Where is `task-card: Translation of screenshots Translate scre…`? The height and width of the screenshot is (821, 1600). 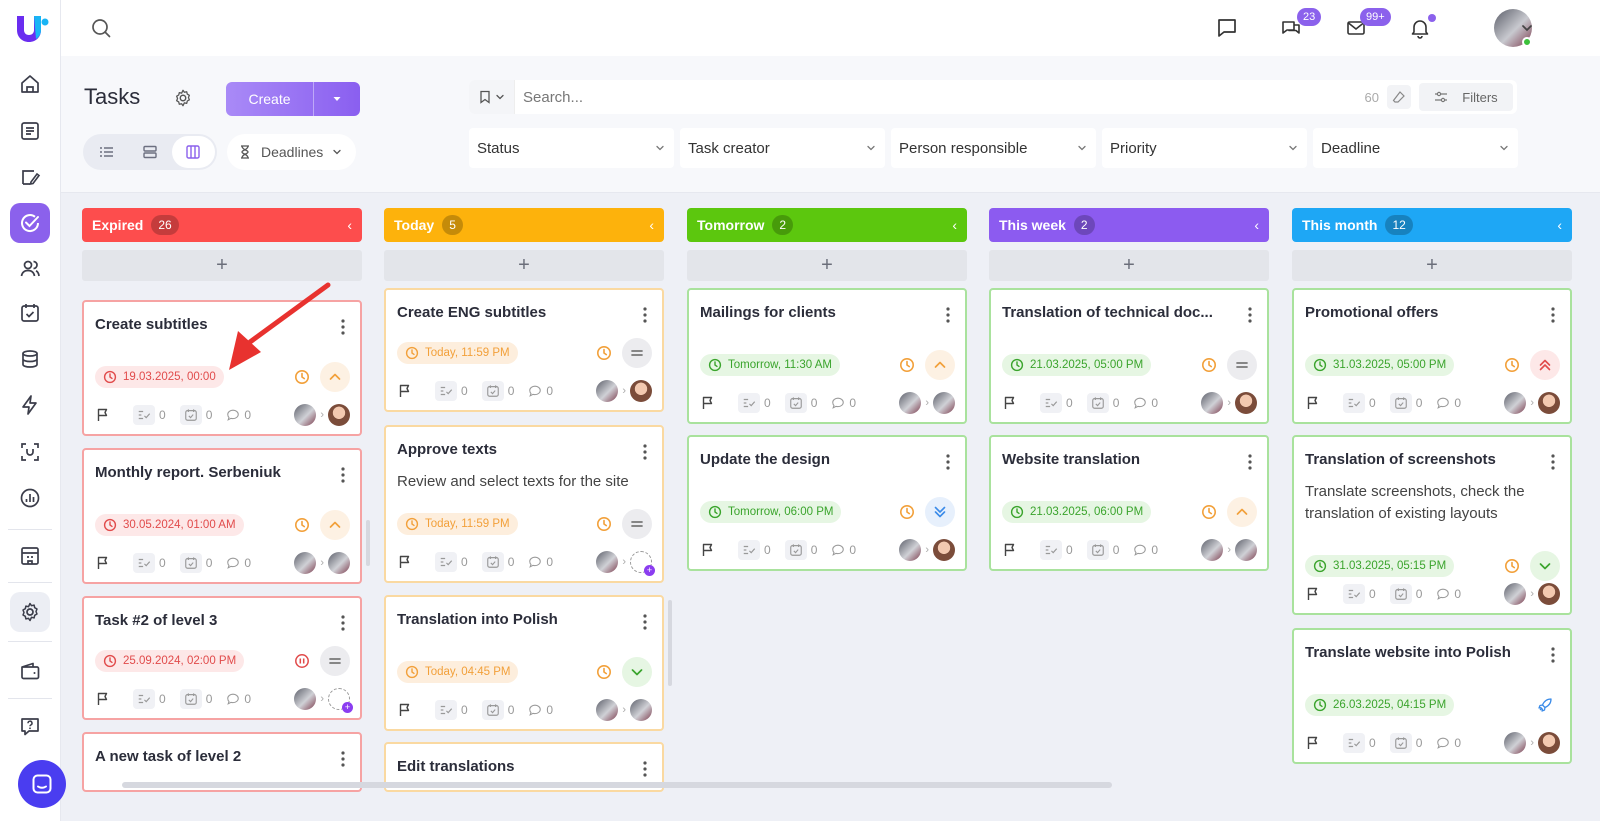 task-card: Translation of screenshots Translate scre… is located at coordinates (1432, 525).